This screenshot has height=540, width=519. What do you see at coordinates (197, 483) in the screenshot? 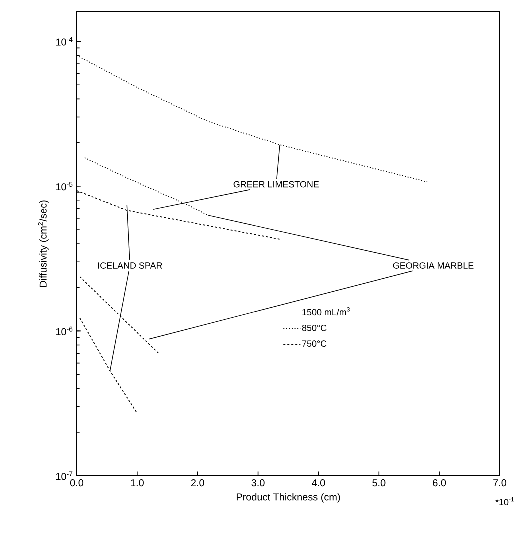
I see `x-tick-label: 2.0` at bounding box center [197, 483].